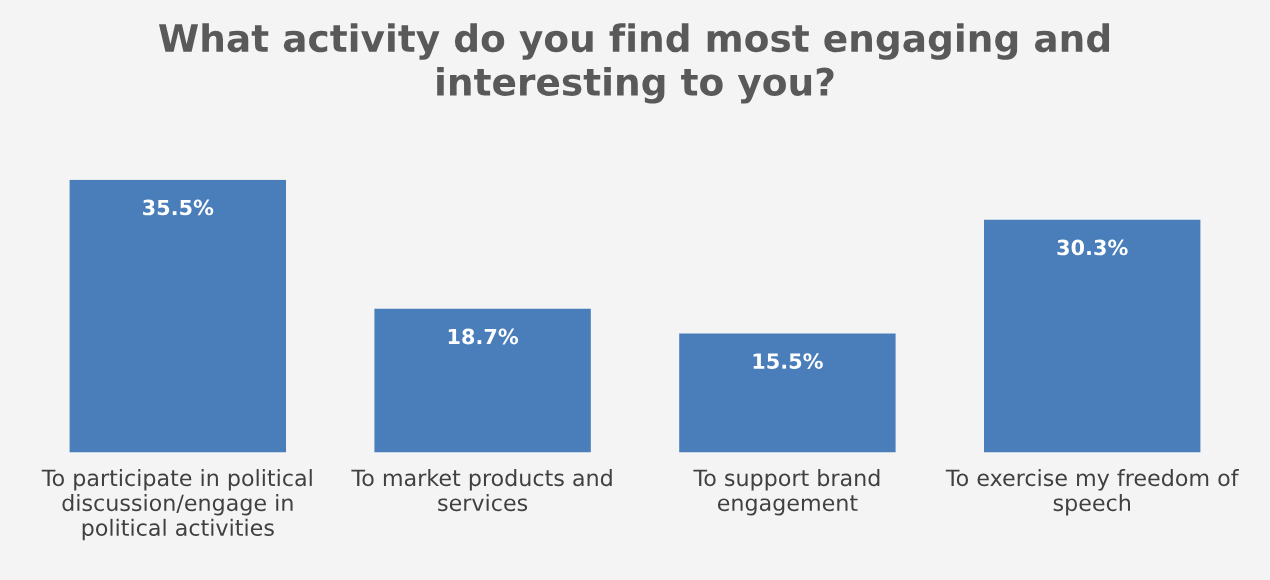  What do you see at coordinates (1092, 492) in the screenshot?
I see `x-tick-label: To exercise my freedom of speech` at bounding box center [1092, 492].